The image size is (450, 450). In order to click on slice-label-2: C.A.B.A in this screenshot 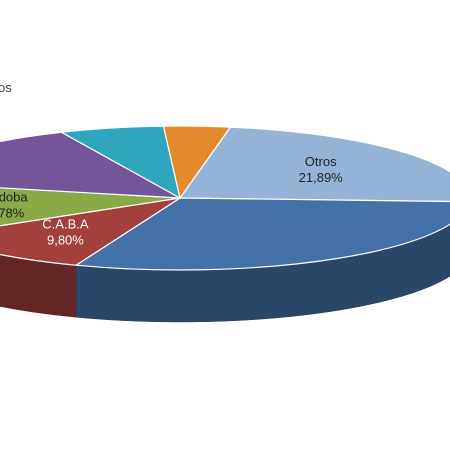, I will do `click(65, 223)`.